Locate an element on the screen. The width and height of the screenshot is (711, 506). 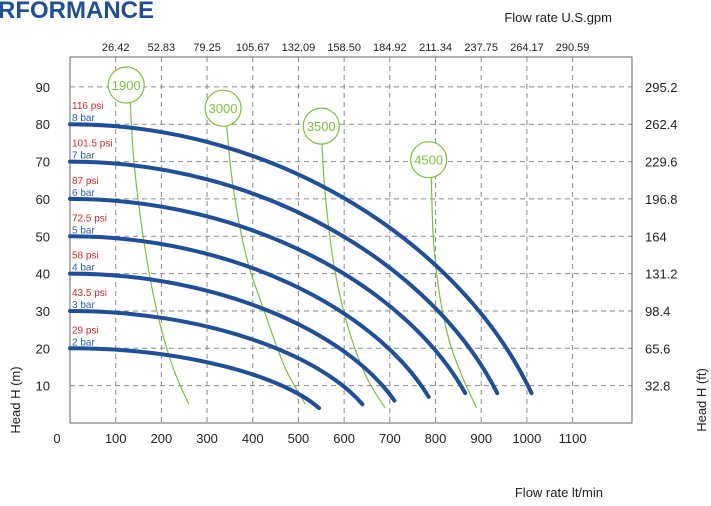
x-tick-label-2: 200 is located at coordinates (162, 438).